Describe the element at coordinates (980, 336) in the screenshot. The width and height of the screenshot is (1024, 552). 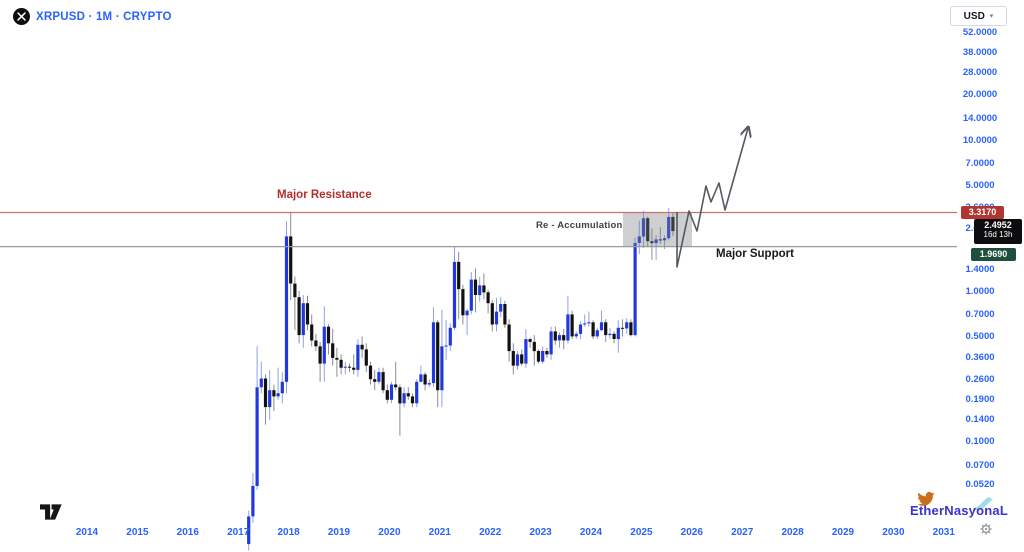
I see `price-tick-label: 0.5000` at that location.